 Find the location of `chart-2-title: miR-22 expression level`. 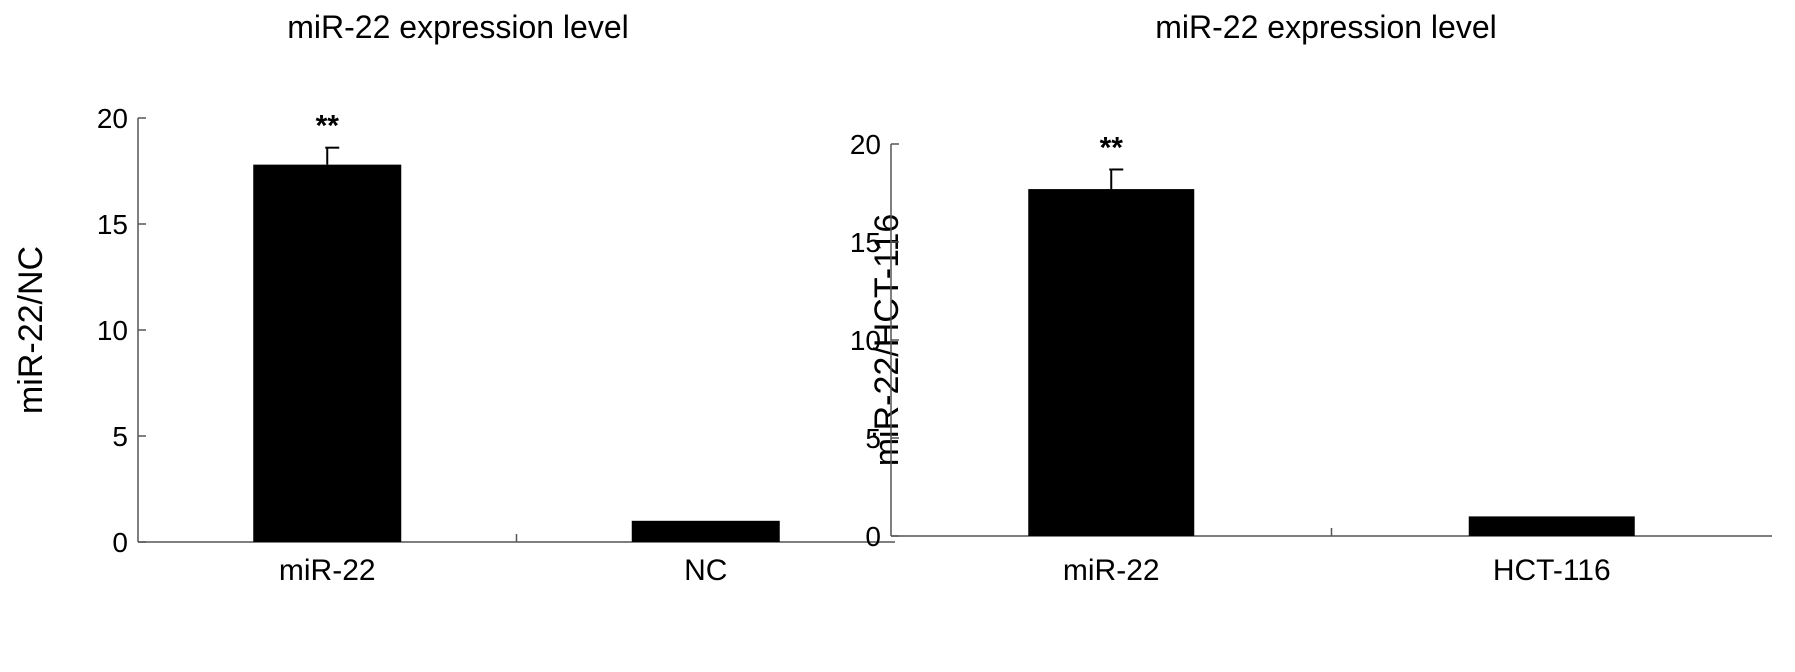

chart-2-title: miR-22 expression level is located at coordinates (1325, 27).